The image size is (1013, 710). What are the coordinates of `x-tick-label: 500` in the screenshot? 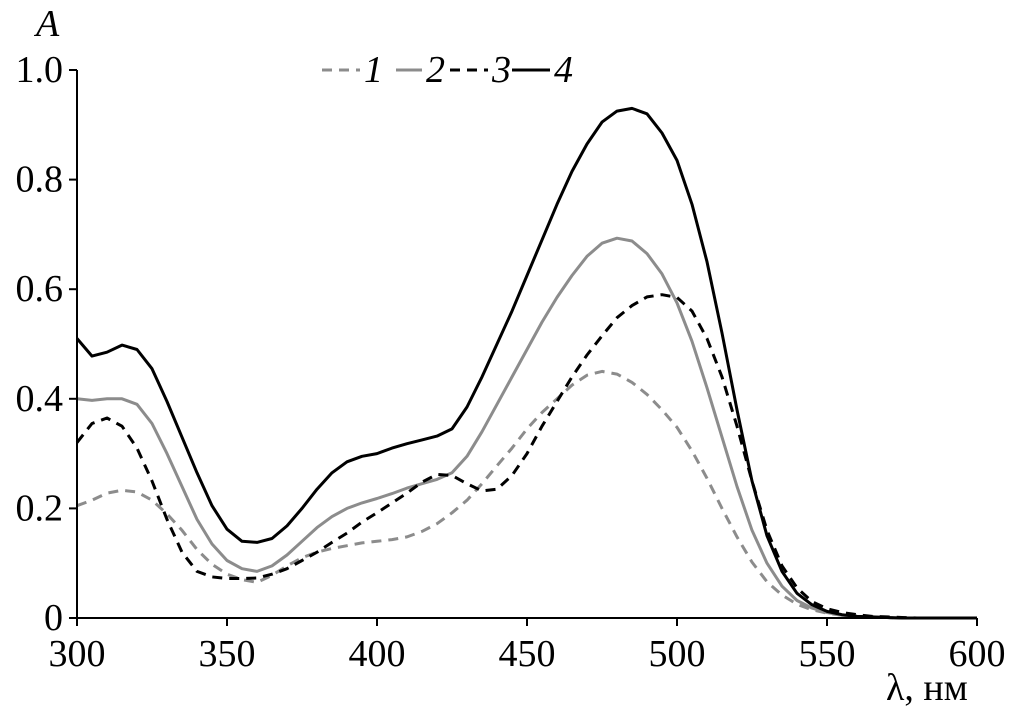 It's located at (677, 654).